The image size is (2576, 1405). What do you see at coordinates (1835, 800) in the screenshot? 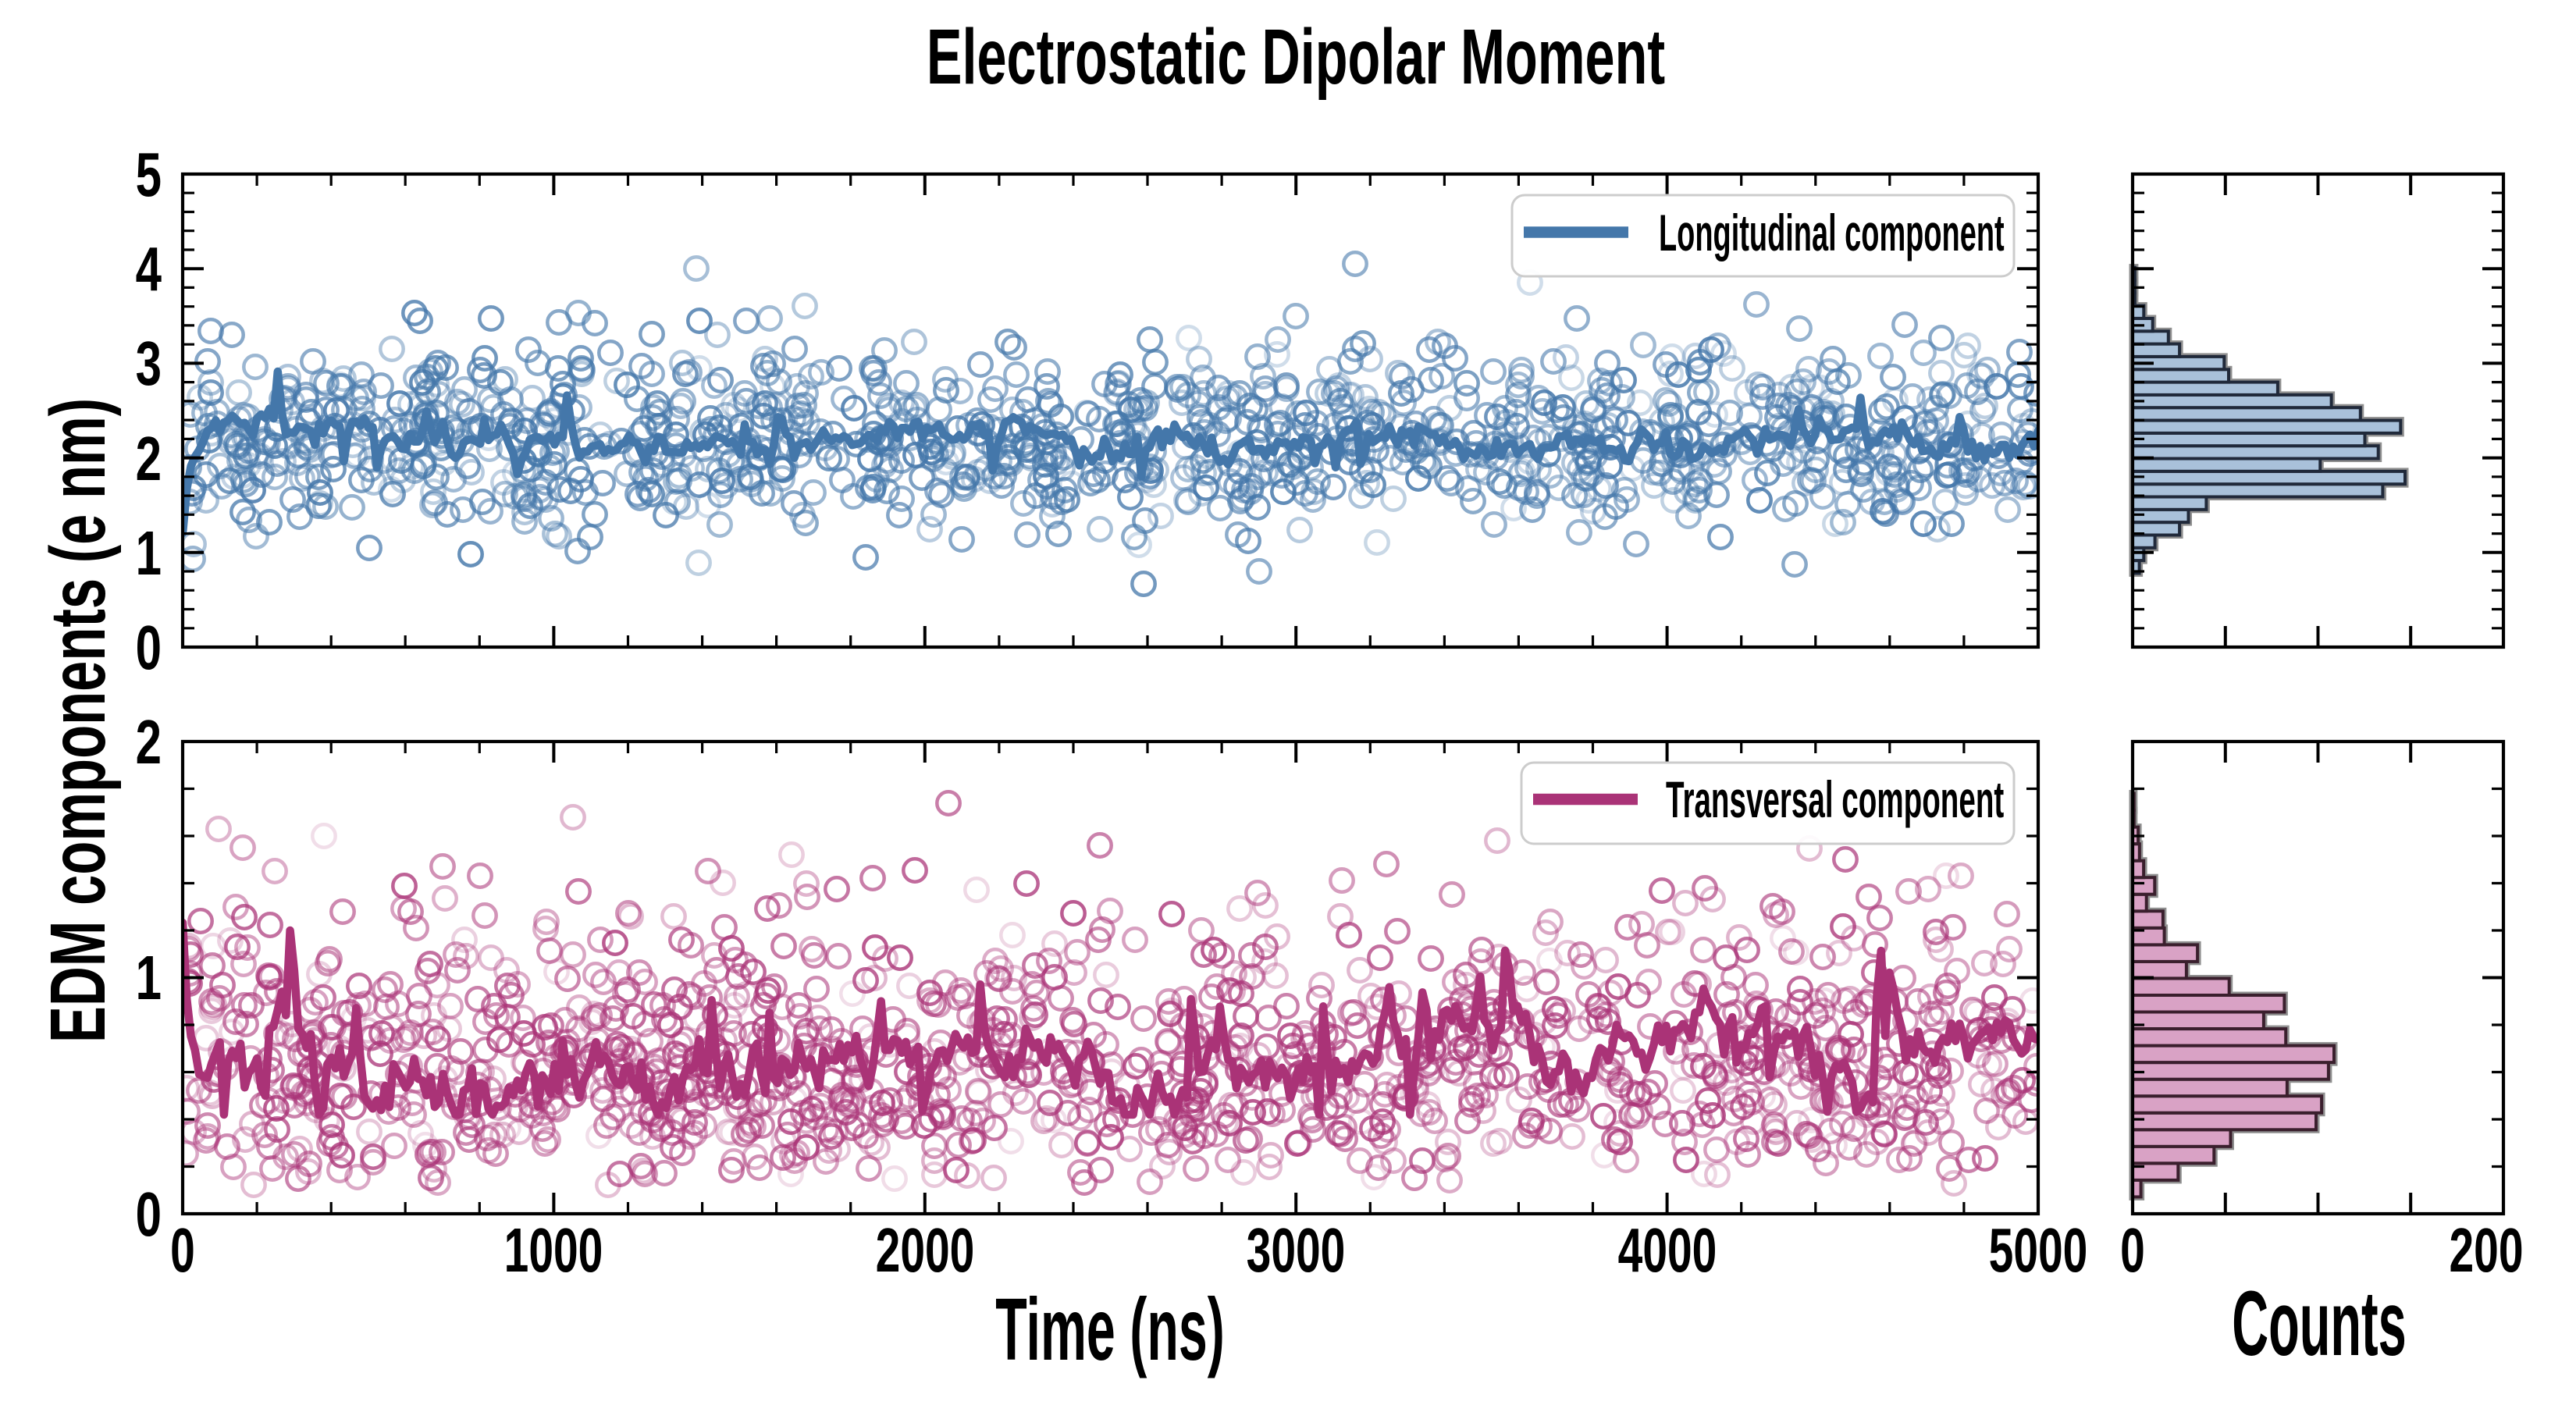
I see `svg-text: Transversal component` at bounding box center [1835, 800].